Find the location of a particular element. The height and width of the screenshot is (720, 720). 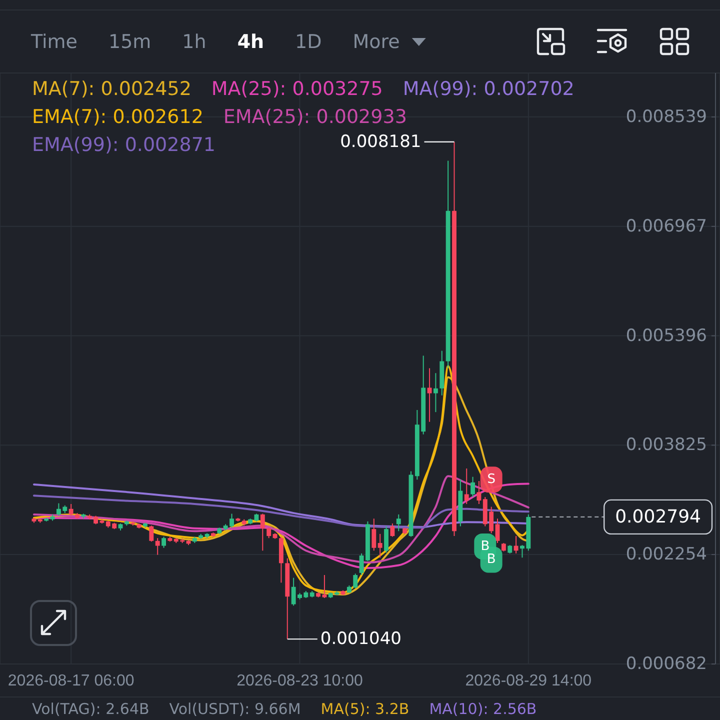

text: MA(7): 0.002452 is located at coordinates (112, 89).